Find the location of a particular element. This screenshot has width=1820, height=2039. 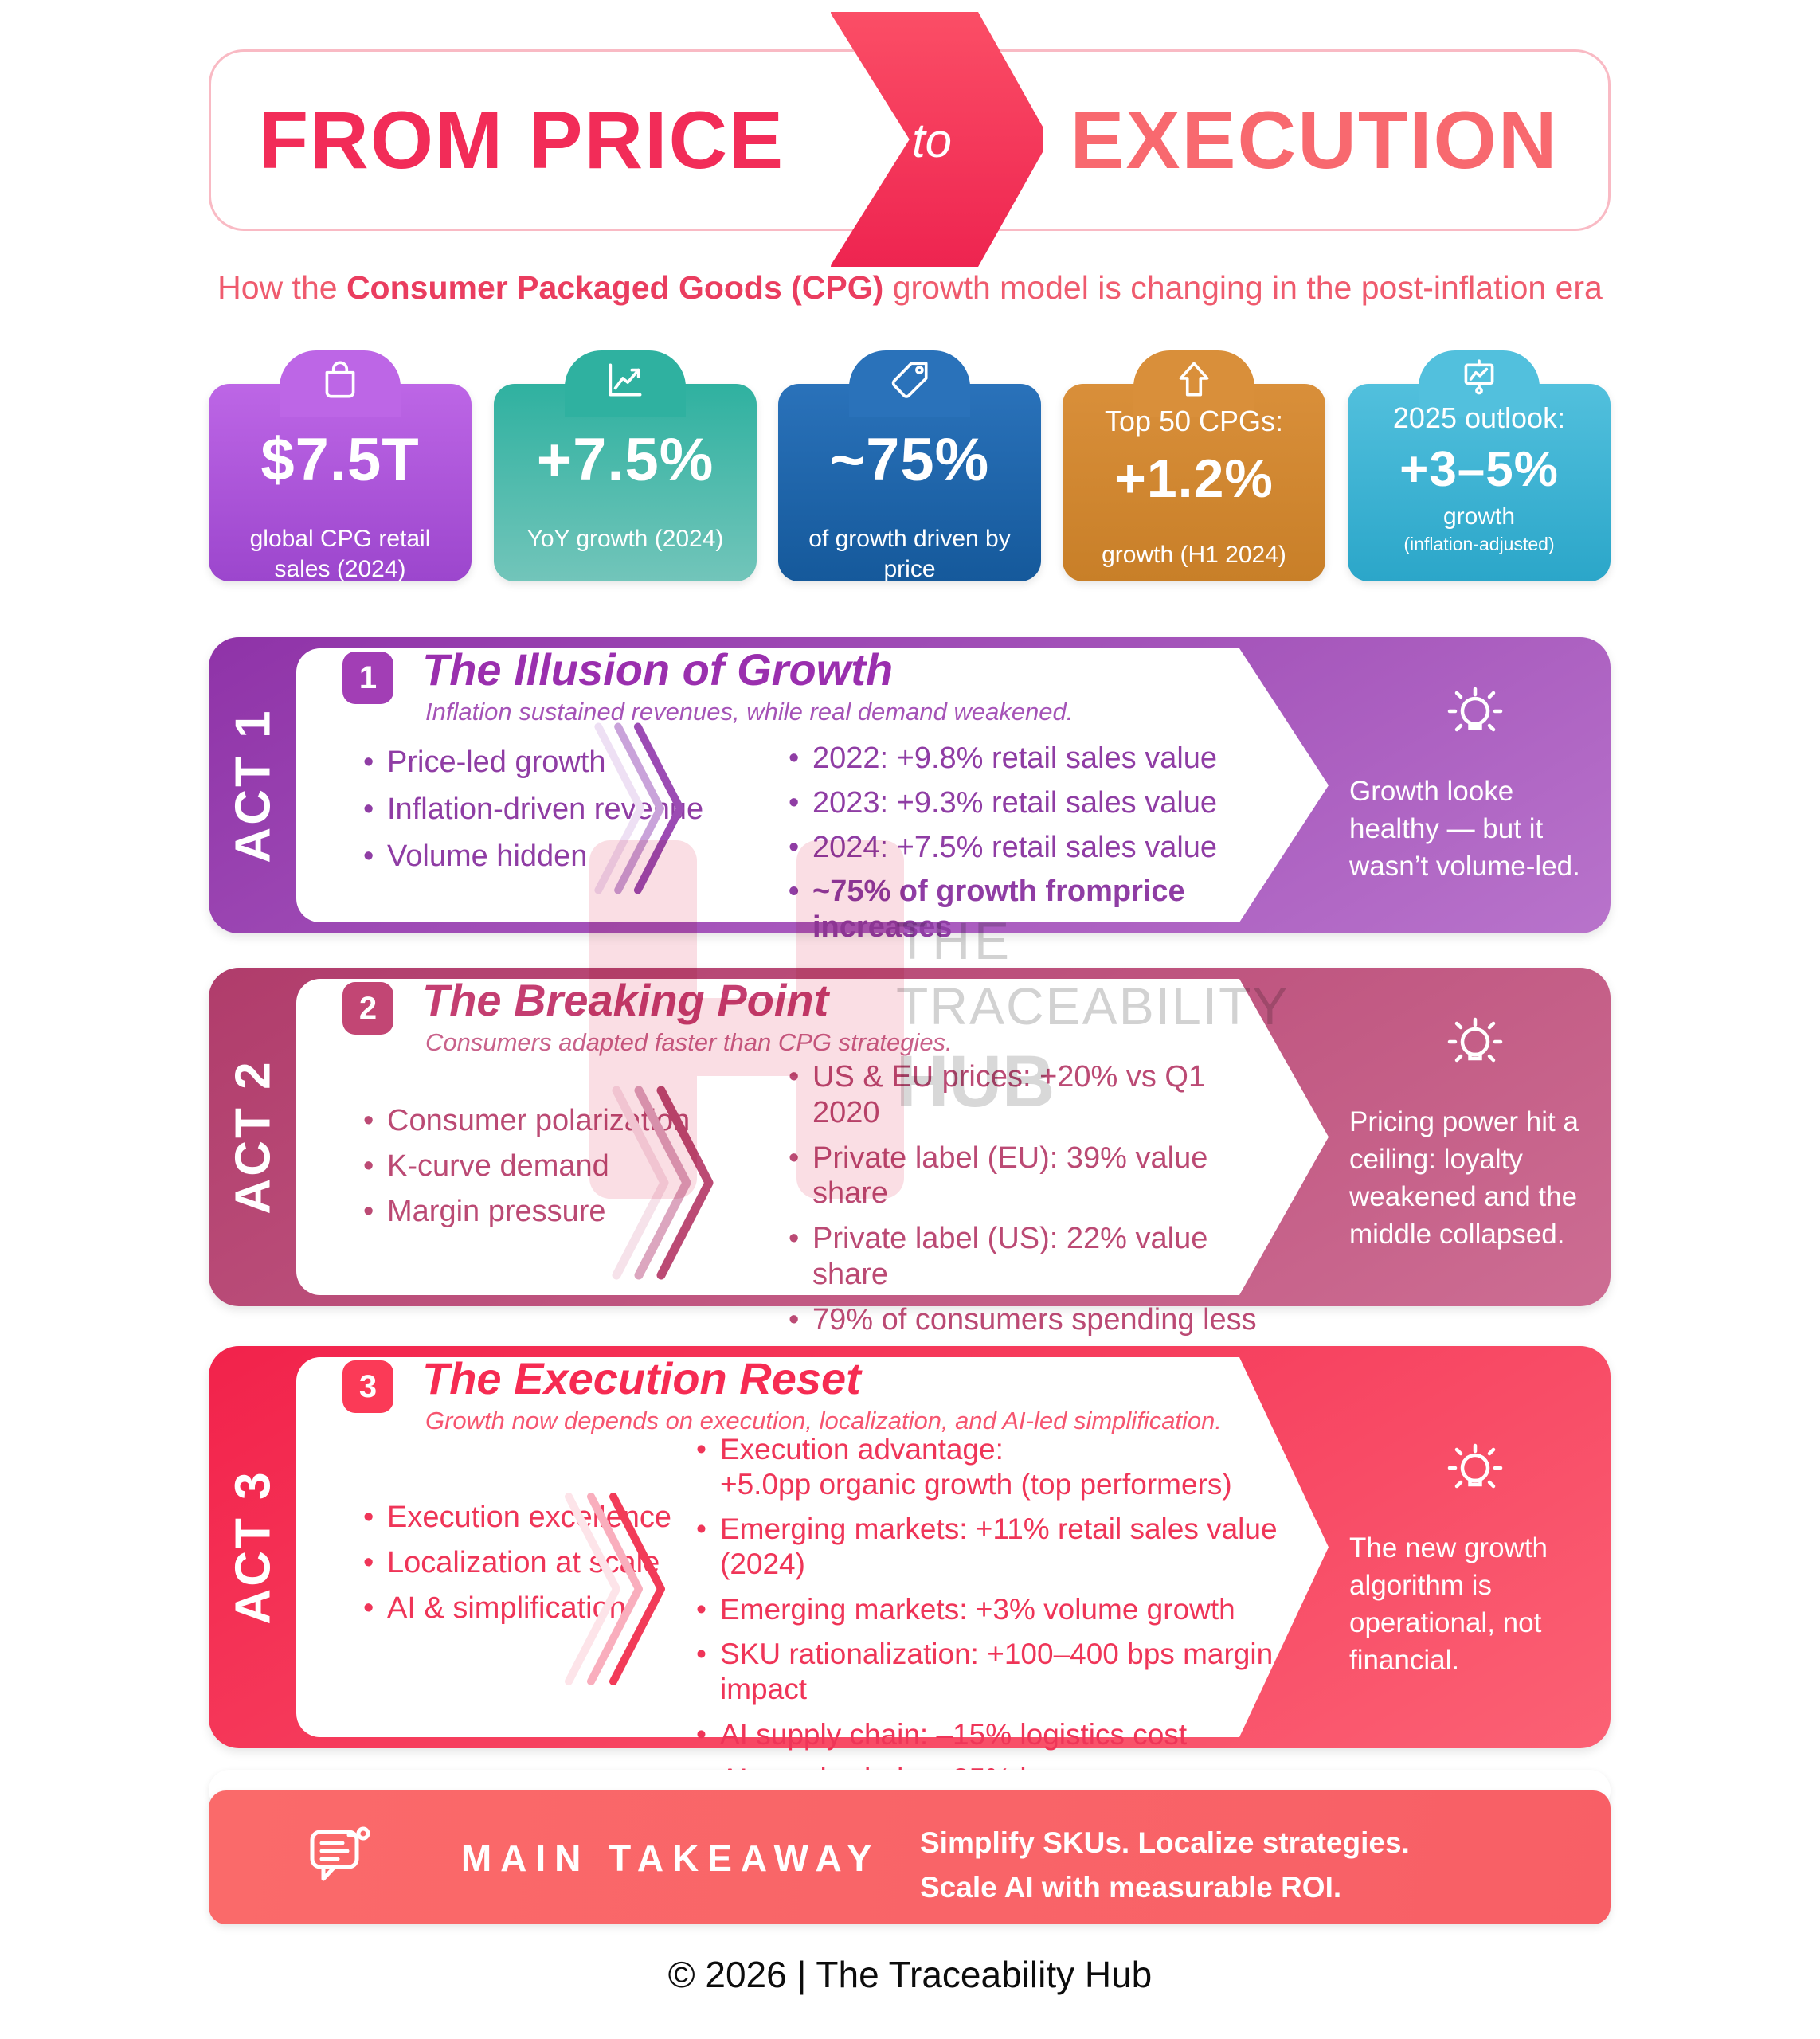

act2-title: The Breaking Point is located at coordinates (625, 1000).